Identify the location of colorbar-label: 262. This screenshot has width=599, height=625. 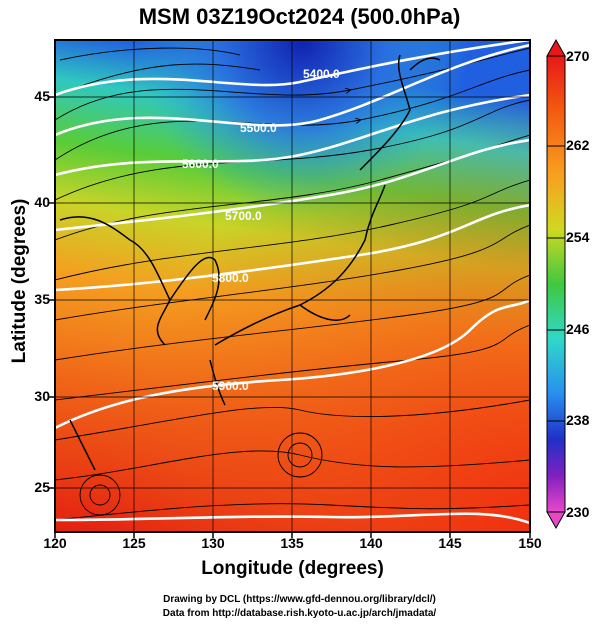
(578, 145).